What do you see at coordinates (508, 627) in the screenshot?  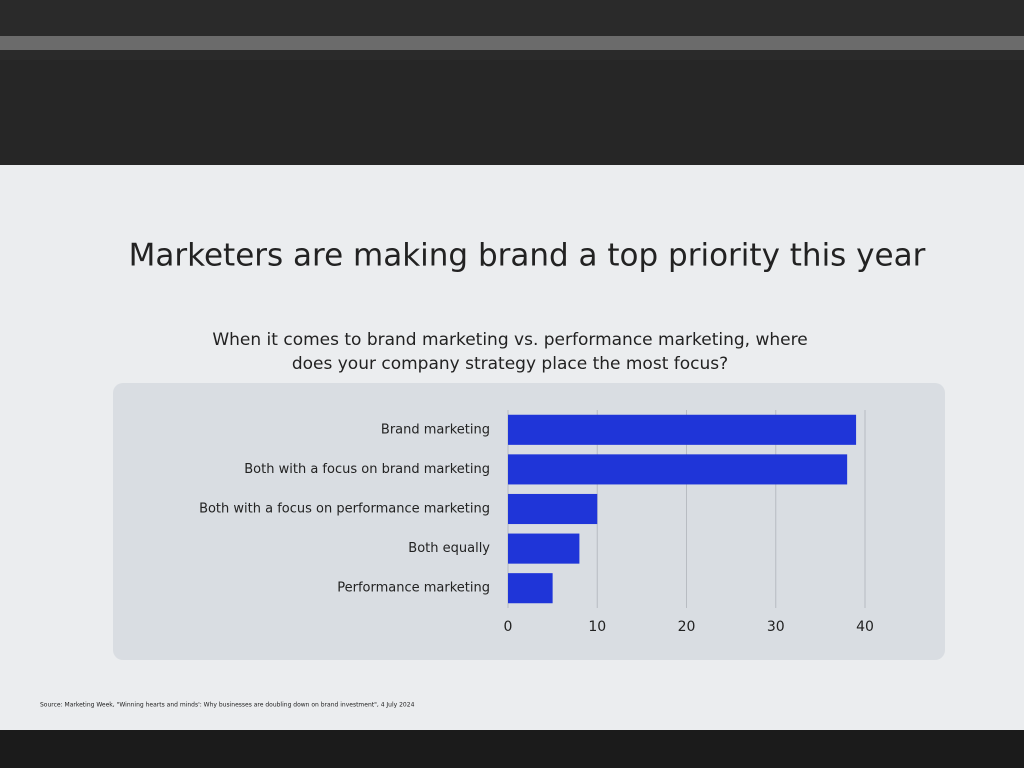 I see `x-tick-label: 0` at bounding box center [508, 627].